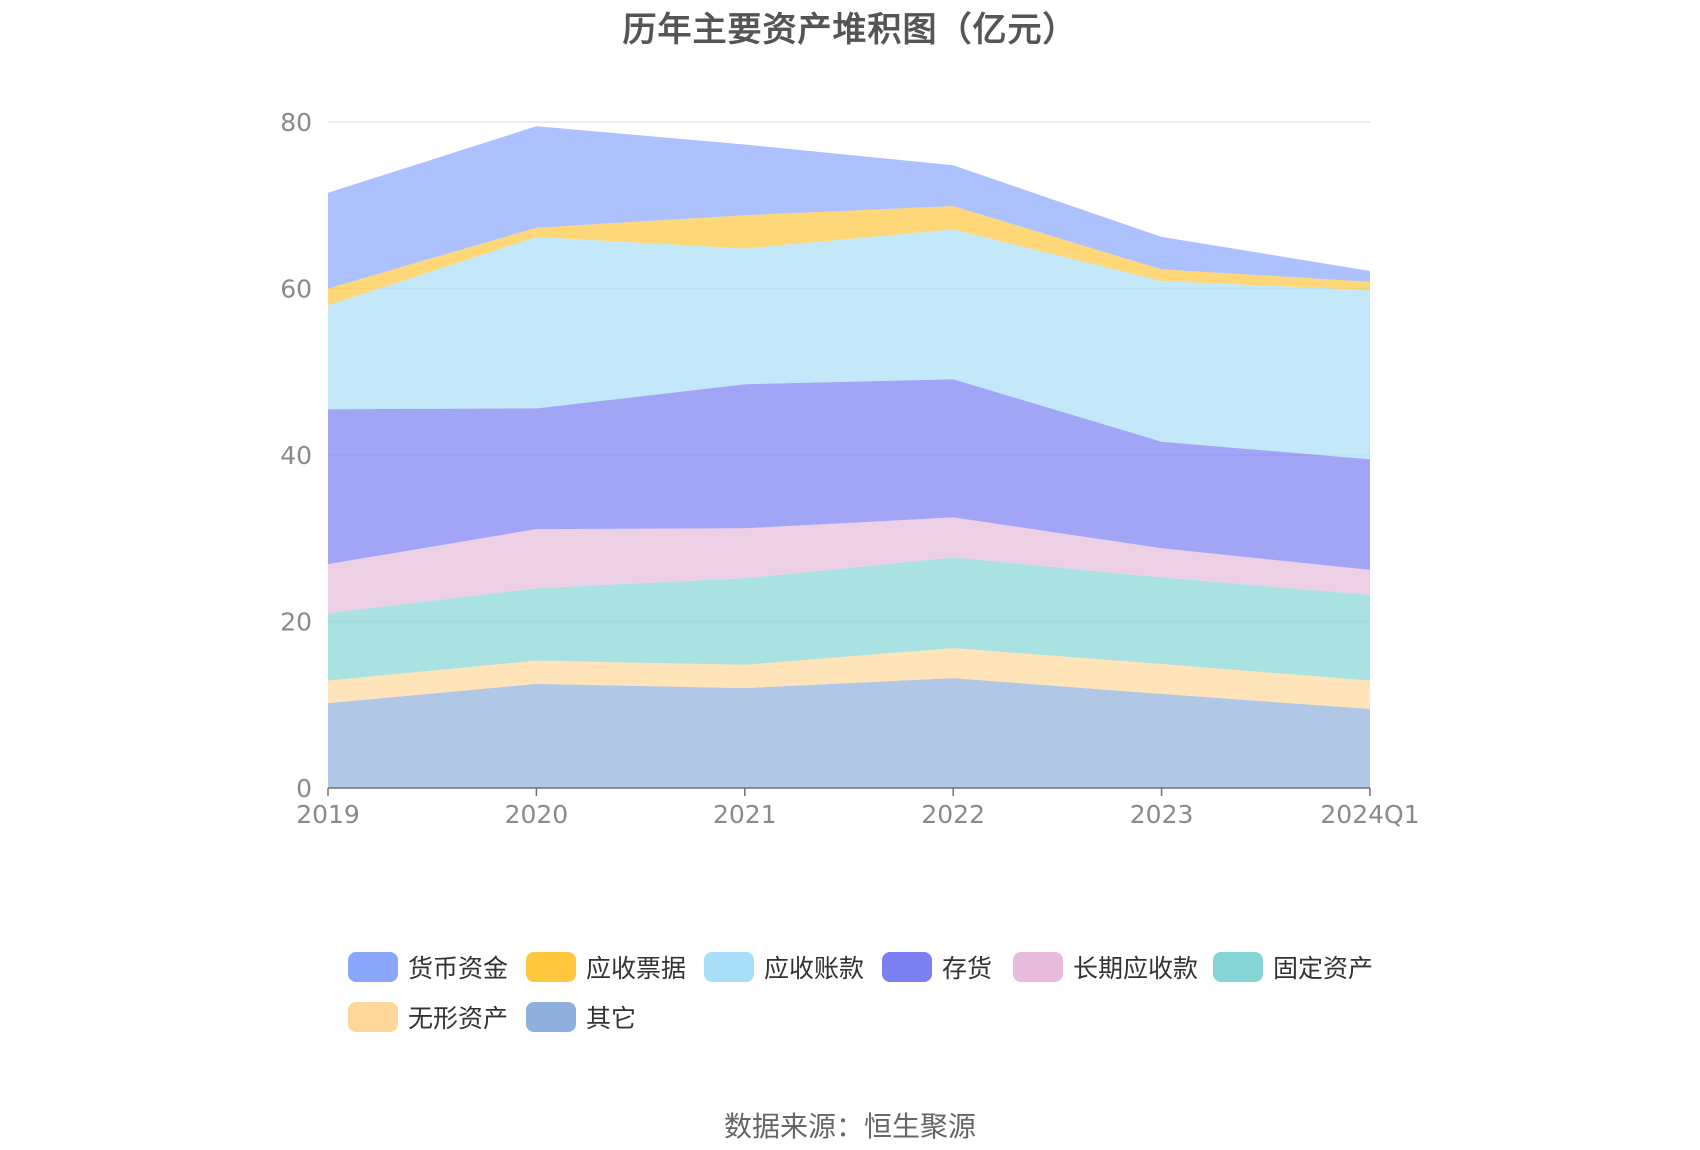  What do you see at coordinates (581, 1017) in the screenshot?
I see `legend-item: 其它` at bounding box center [581, 1017].